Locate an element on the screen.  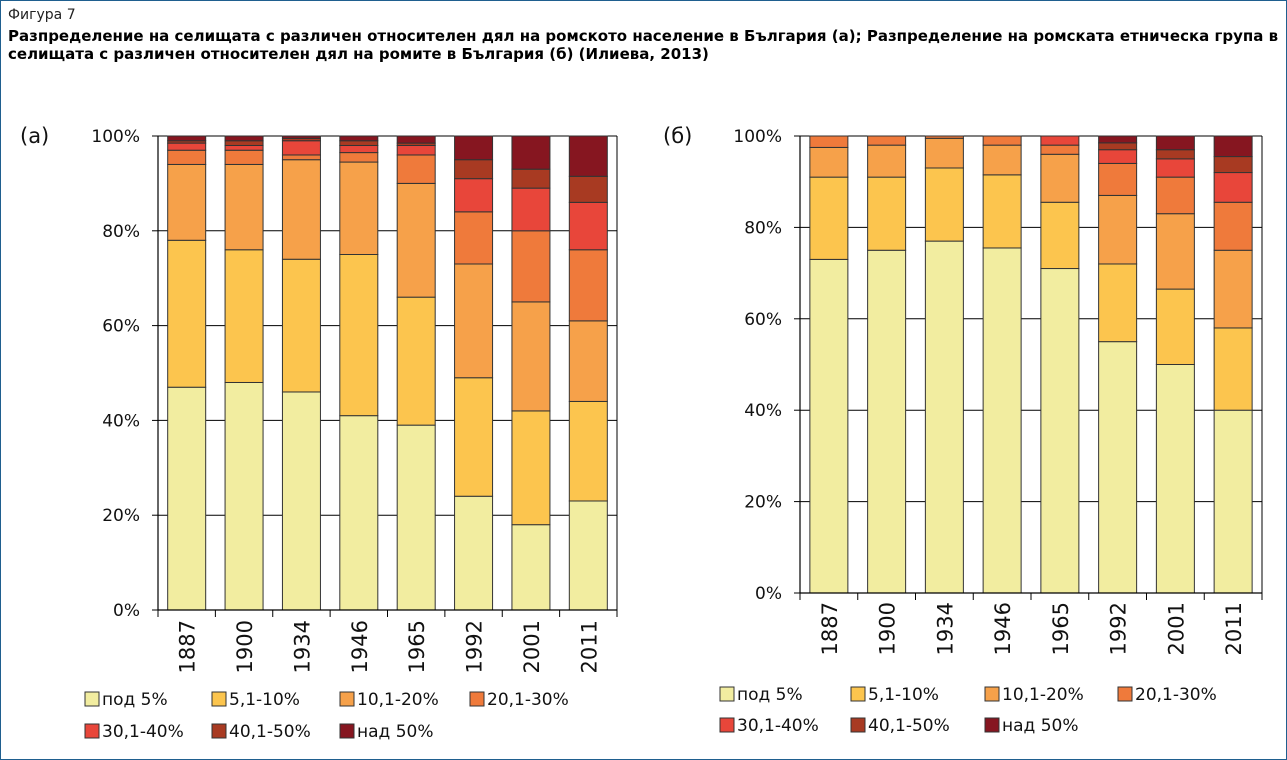
x-tick-label: 1934 is located at coordinates (945, 628).